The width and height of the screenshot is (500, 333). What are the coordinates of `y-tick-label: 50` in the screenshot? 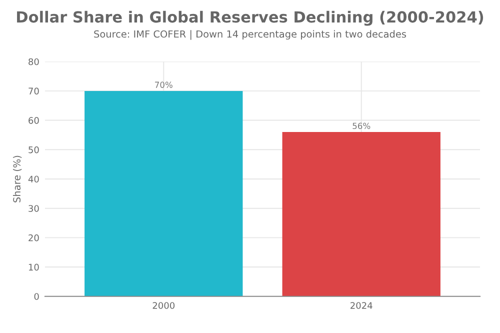 It's located at (33, 150).